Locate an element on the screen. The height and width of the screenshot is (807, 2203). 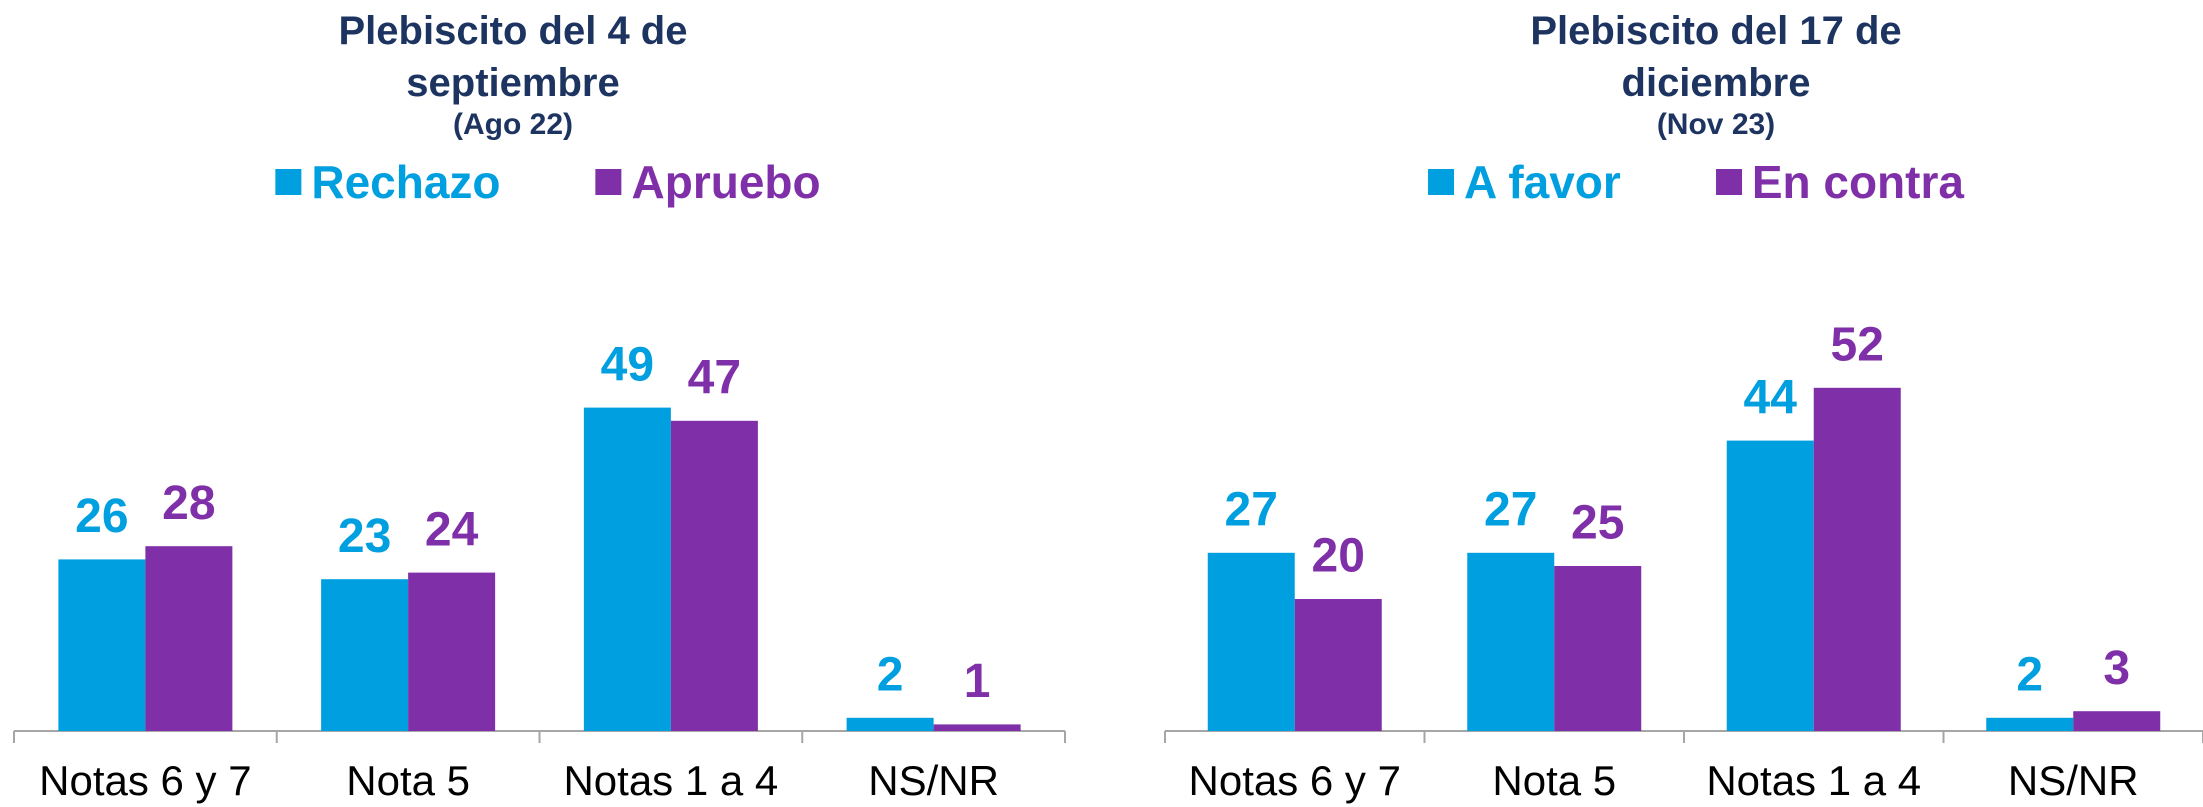
data-label: 49 is located at coordinates (627, 364).